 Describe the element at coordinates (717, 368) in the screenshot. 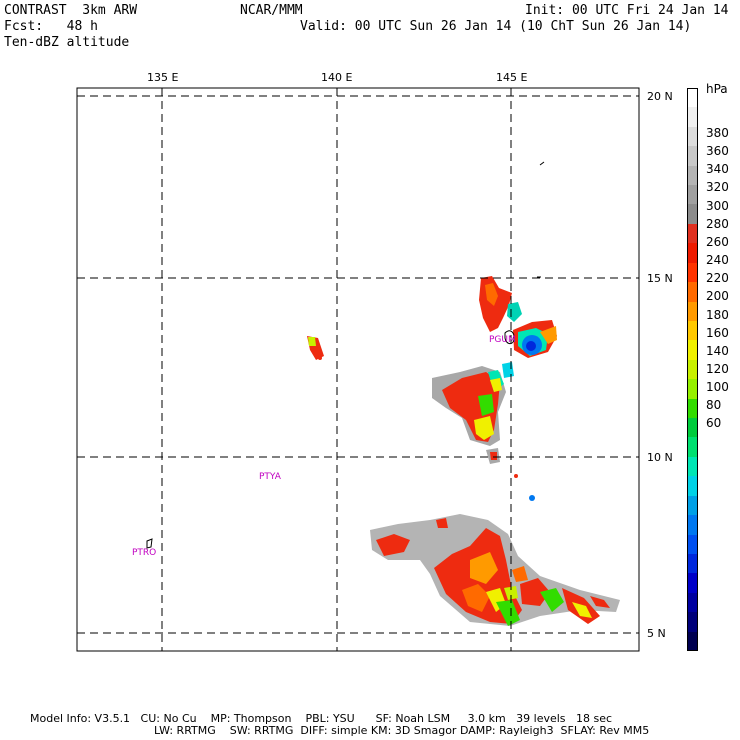

I see `colorbar-label: 120` at that location.